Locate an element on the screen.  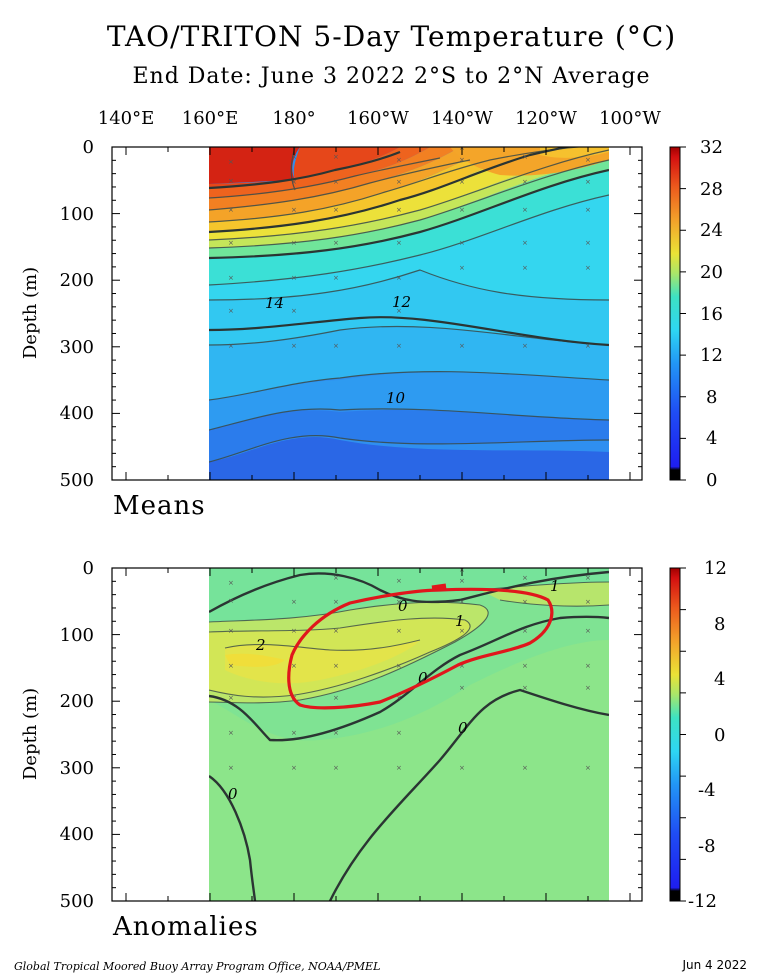
colorbar-tick-label: 8 is located at coordinates (711, 397).